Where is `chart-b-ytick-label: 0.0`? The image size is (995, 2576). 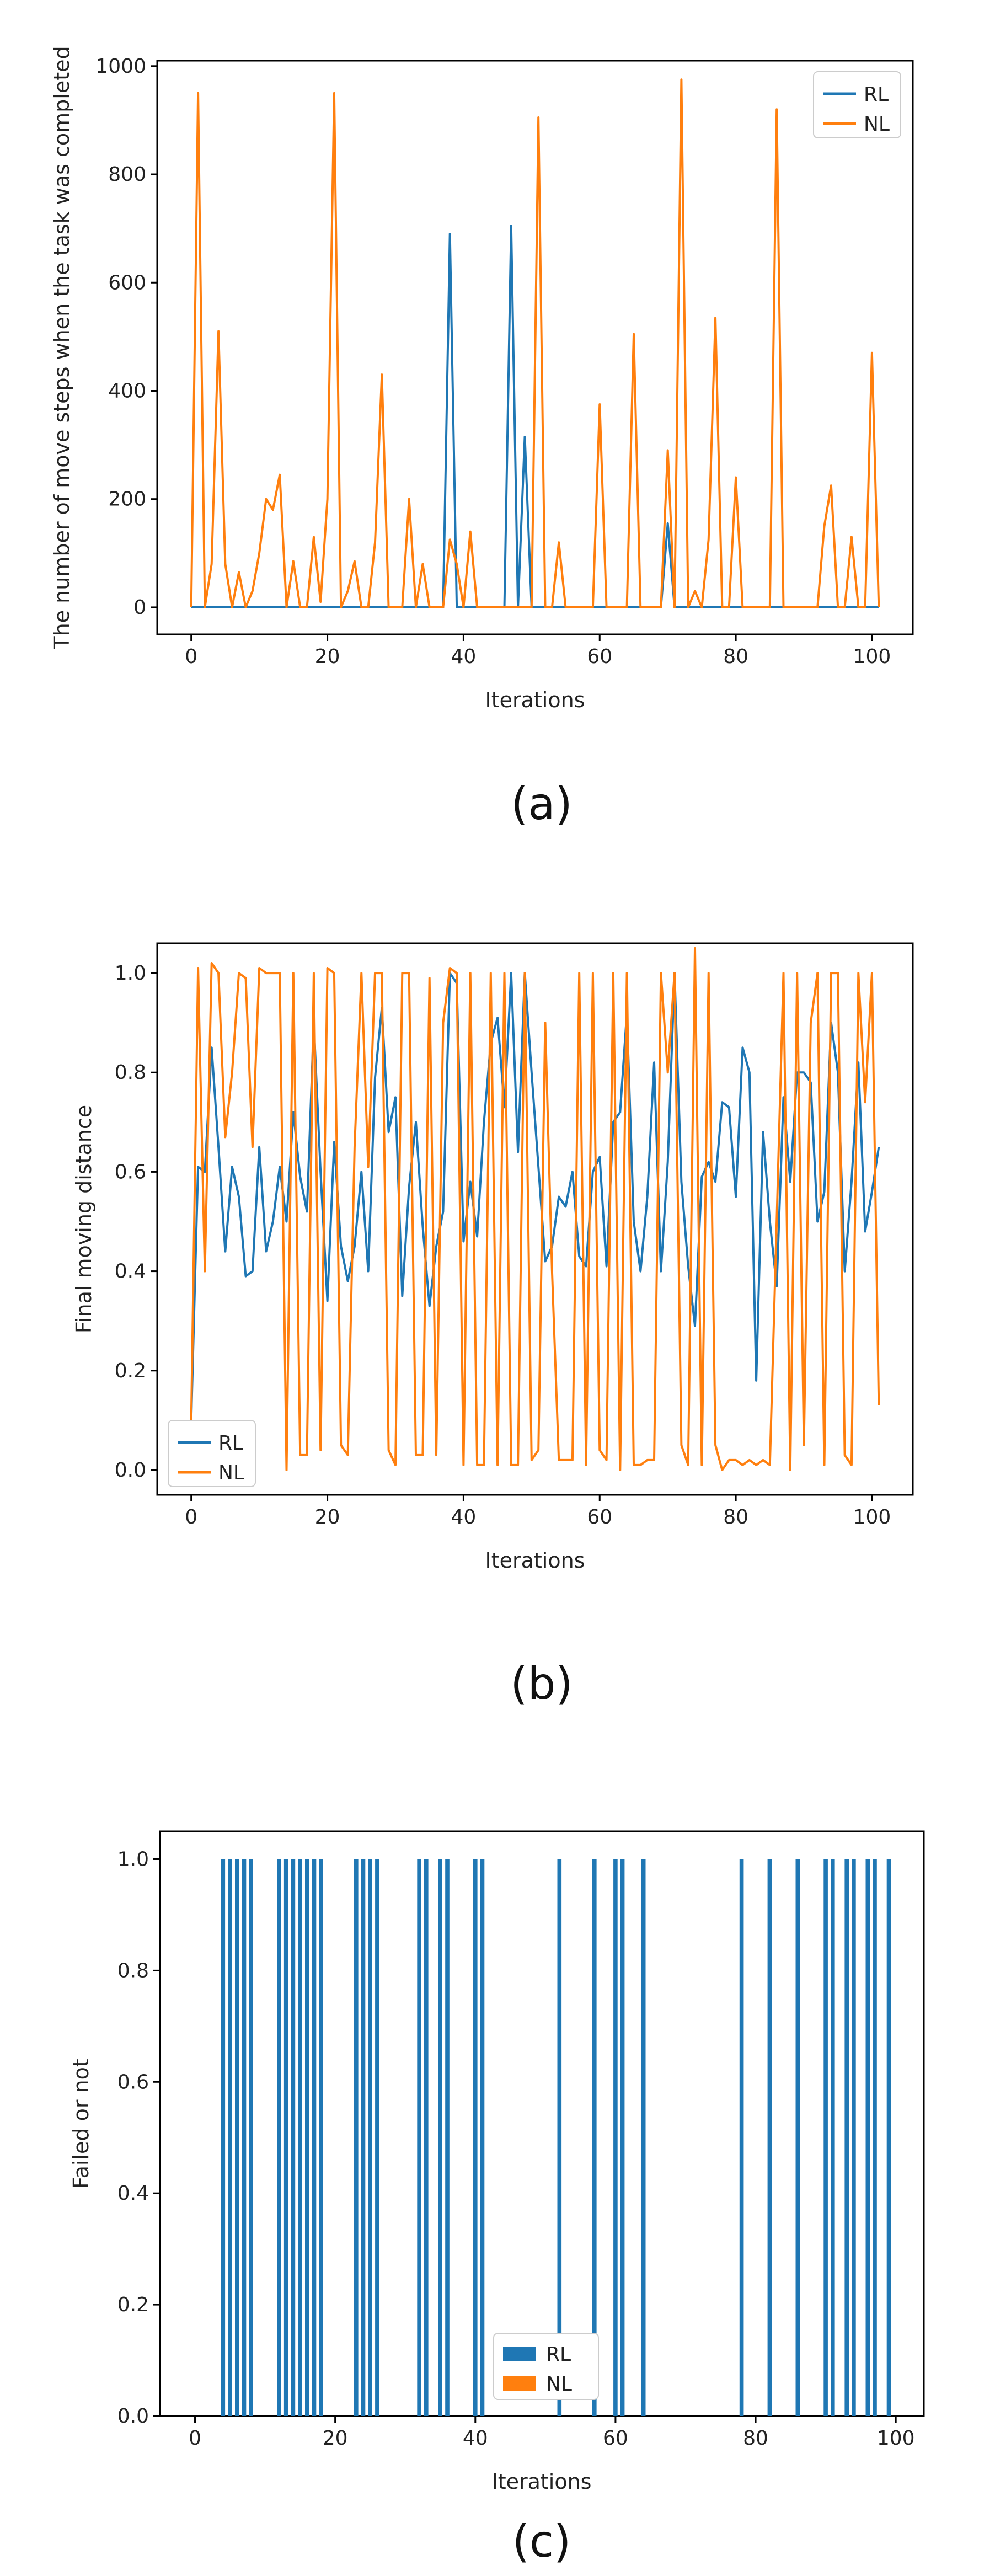
chart-b-ytick-label: 0.0 is located at coordinates (130, 1470).